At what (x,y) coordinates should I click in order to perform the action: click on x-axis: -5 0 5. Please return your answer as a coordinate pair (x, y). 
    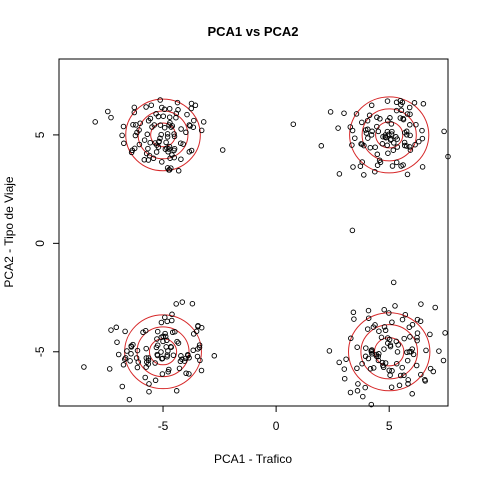
    Looking at the image, I should click on (275, 419).